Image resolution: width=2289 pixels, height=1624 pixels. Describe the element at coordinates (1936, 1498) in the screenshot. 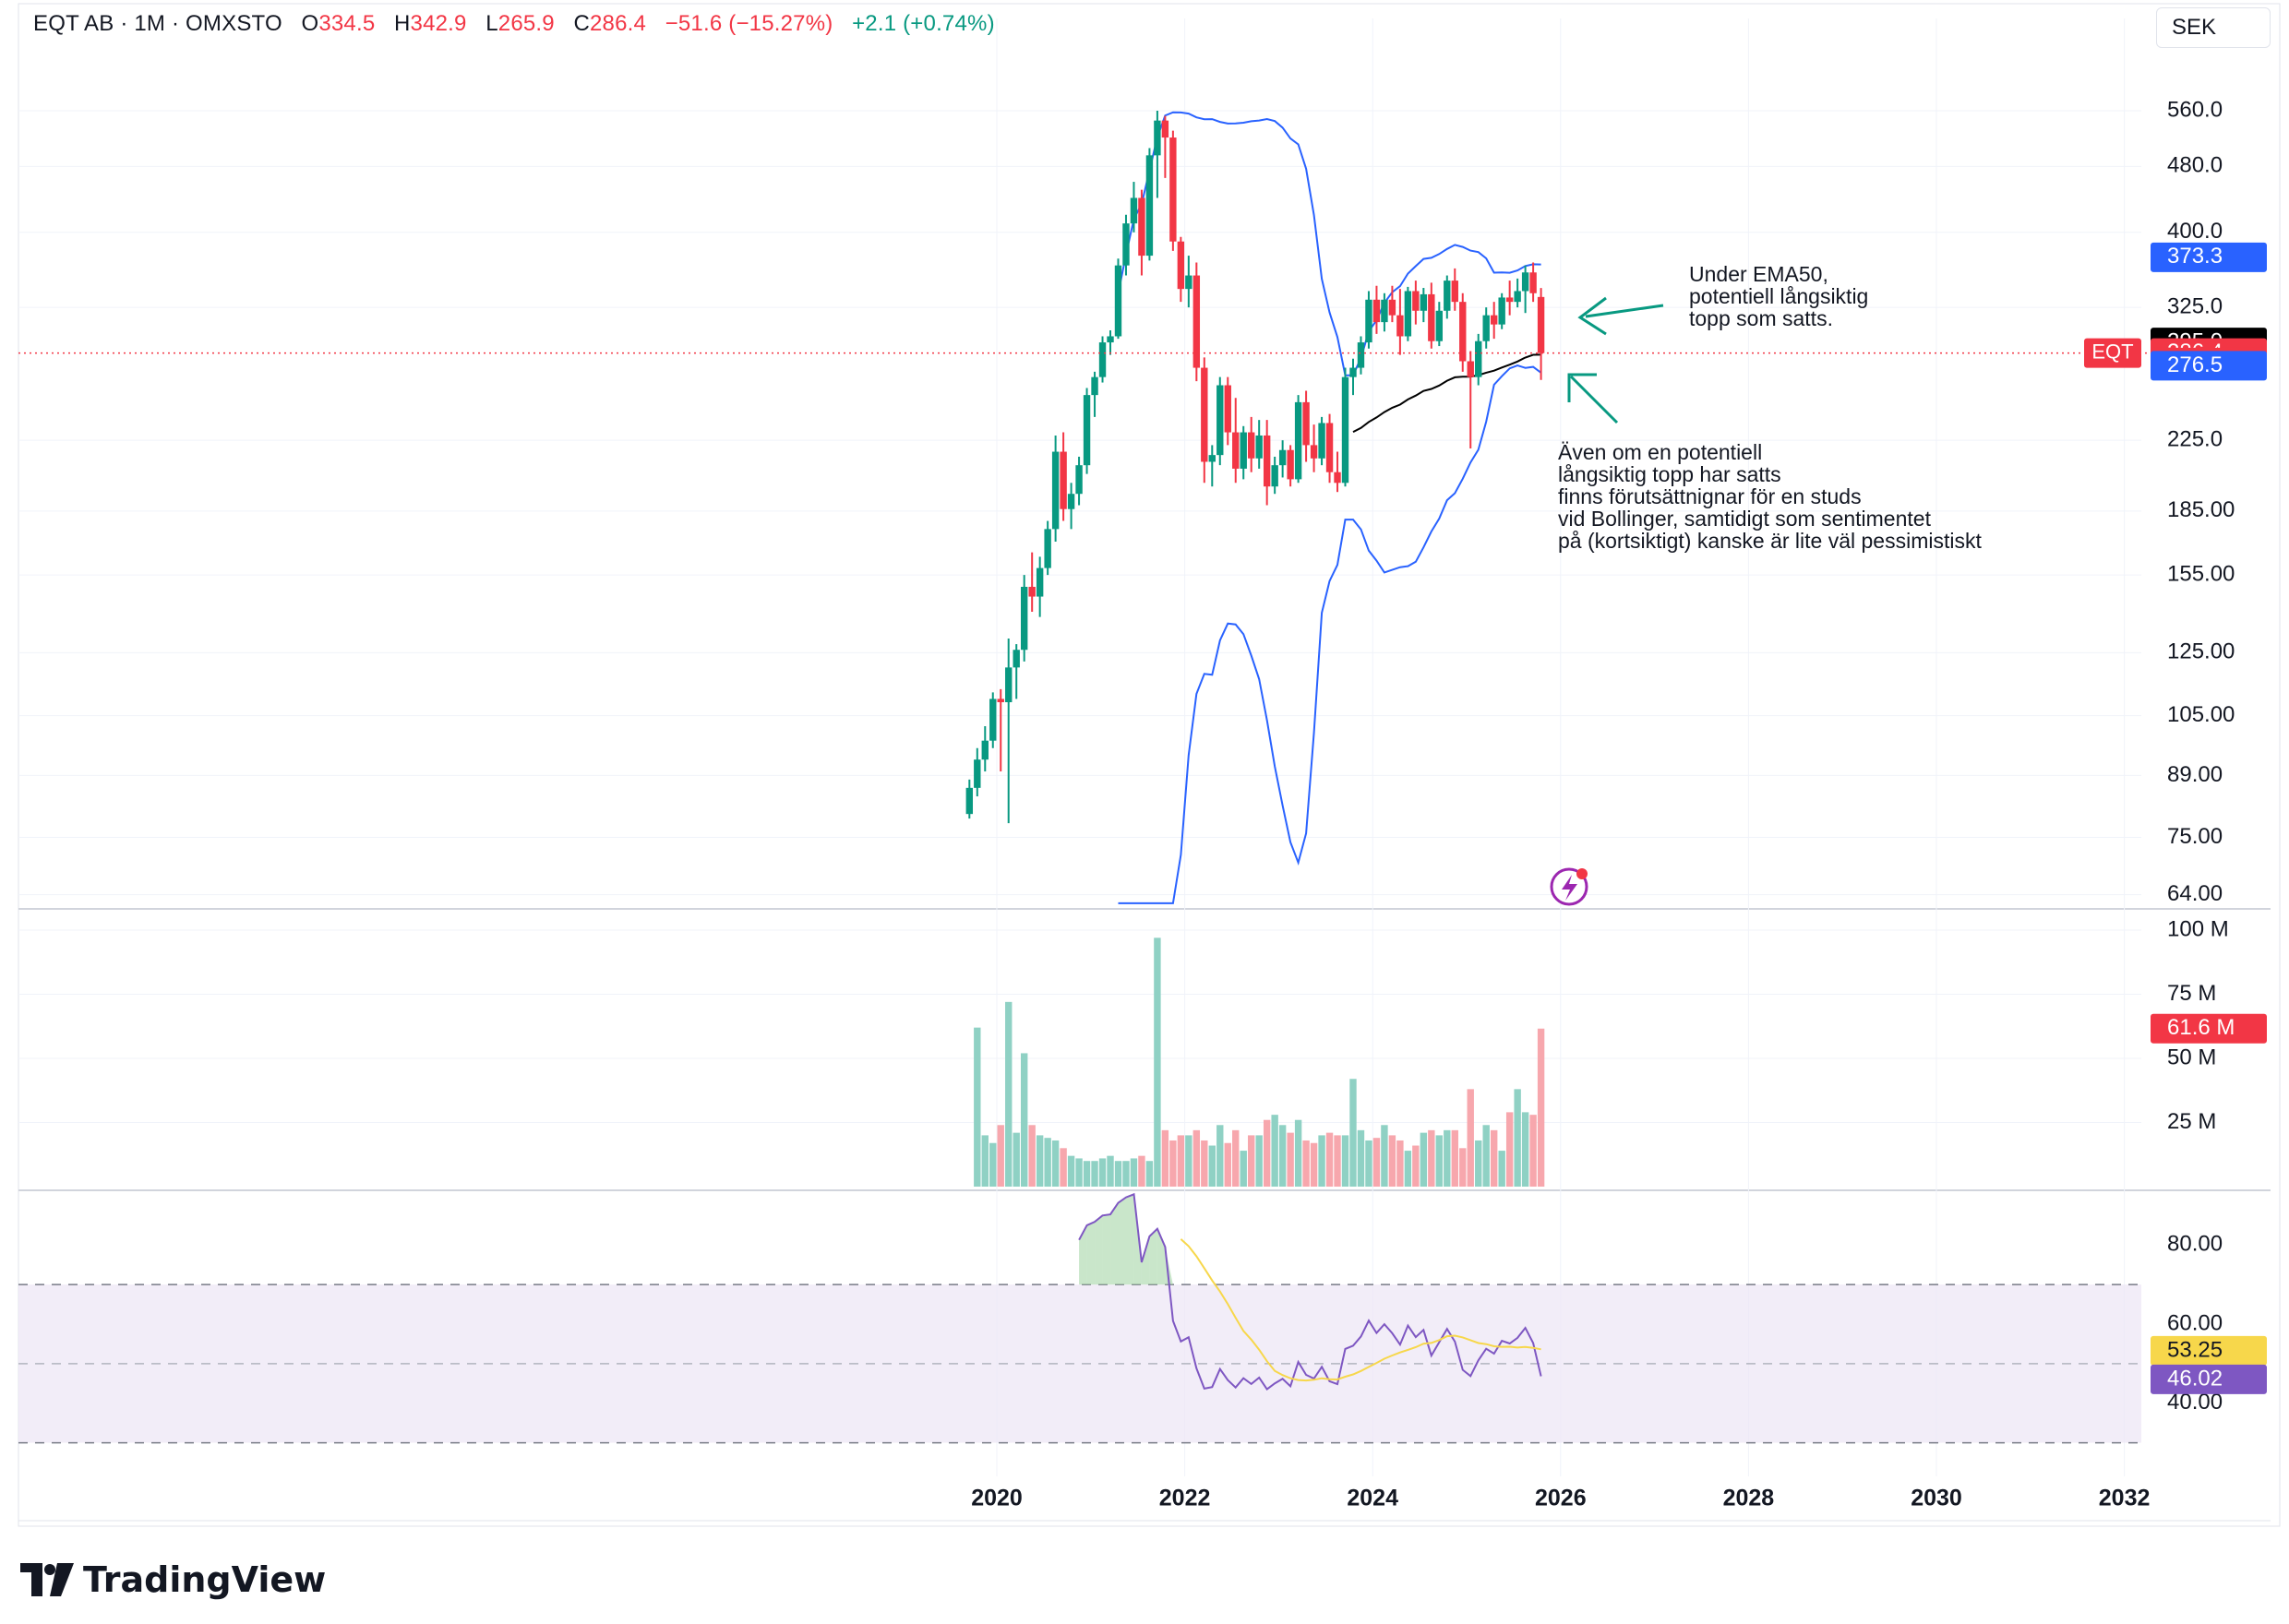

I see `x-tick-label: 2030` at that location.